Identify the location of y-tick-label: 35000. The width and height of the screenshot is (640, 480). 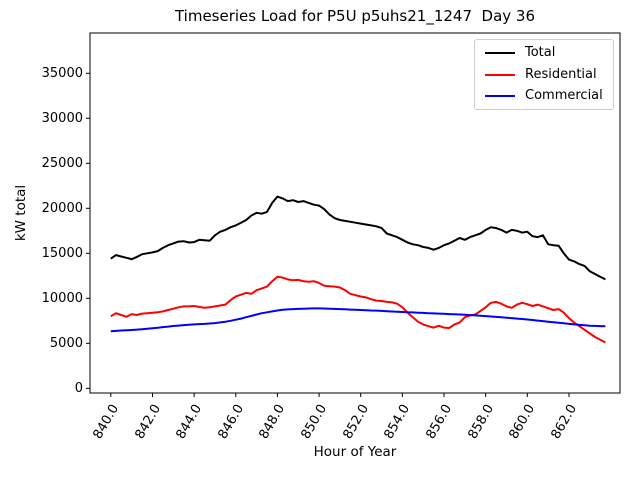
(62, 73).